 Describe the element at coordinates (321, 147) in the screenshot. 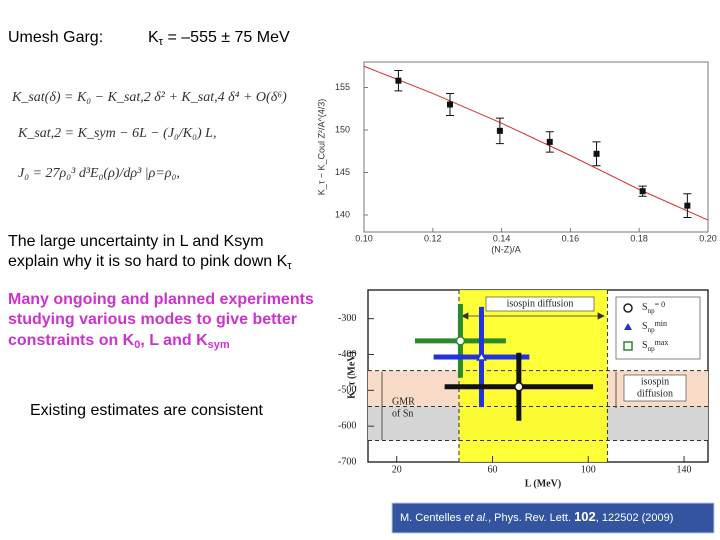

I see `y-axis-label: K_τ − K_Coul Z²/A^(4/3)` at that location.